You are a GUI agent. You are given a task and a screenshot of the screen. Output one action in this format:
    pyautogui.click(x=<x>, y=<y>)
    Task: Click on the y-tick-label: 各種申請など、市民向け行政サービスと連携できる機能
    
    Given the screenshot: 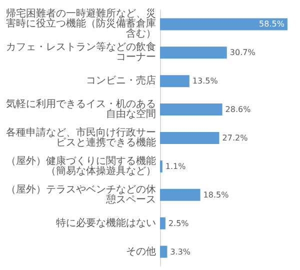 What is the action you would take?
    pyautogui.click(x=81, y=137)
    